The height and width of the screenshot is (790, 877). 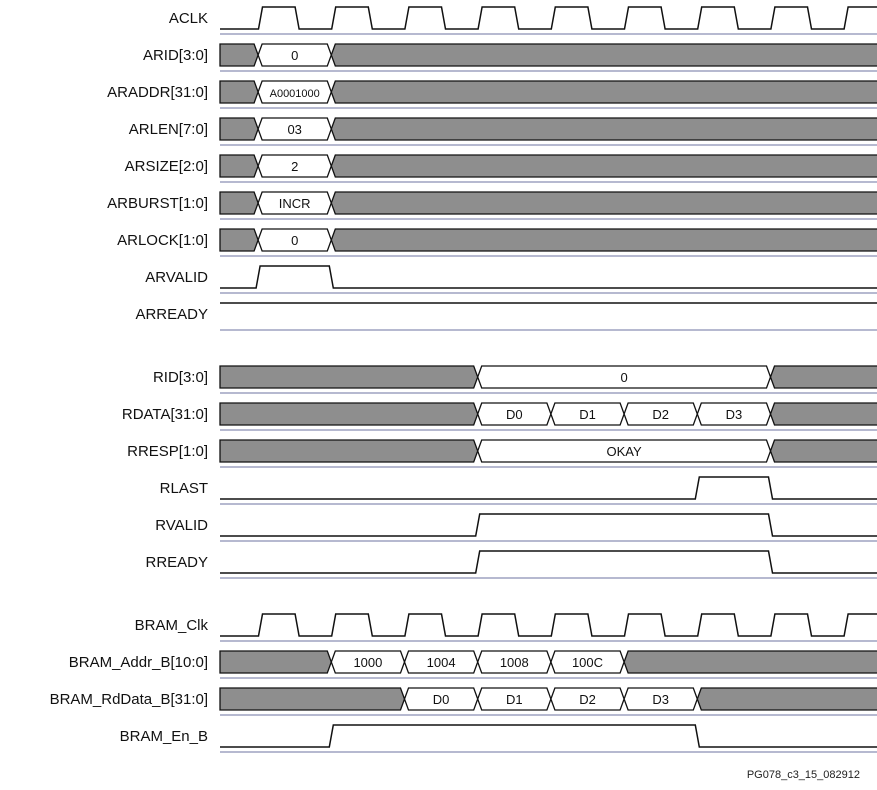 I want to click on signal-label: ARLOCK[1:0], so click(x=162, y=240).